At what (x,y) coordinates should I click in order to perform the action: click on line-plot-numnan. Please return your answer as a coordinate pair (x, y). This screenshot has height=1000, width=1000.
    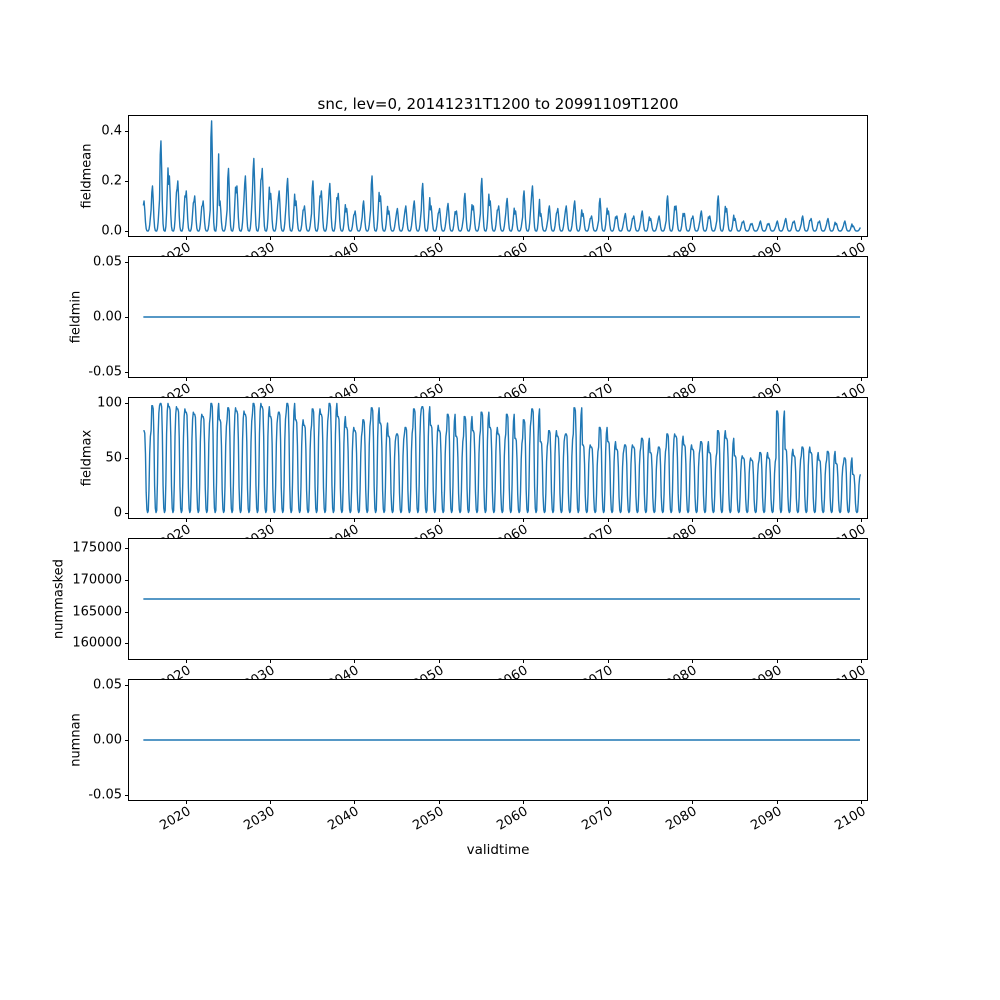
    Looking at the image, I should click on (501, 740).